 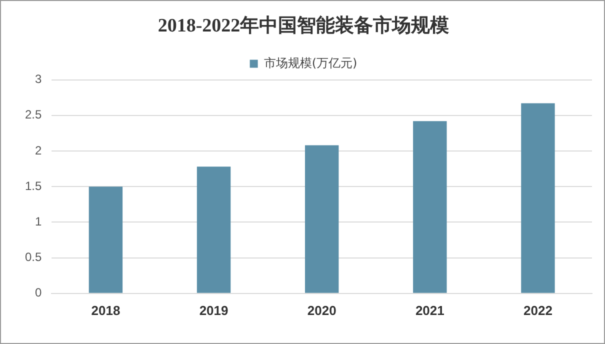 I want to click on y-tick-label: 0.5, so click(x=33, y=257).